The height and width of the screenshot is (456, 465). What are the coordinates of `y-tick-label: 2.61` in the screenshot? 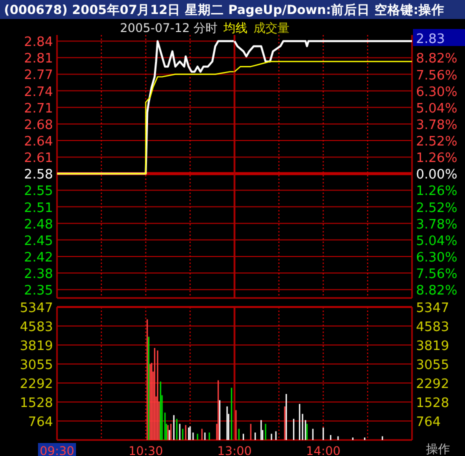 It's located at (38, 158).